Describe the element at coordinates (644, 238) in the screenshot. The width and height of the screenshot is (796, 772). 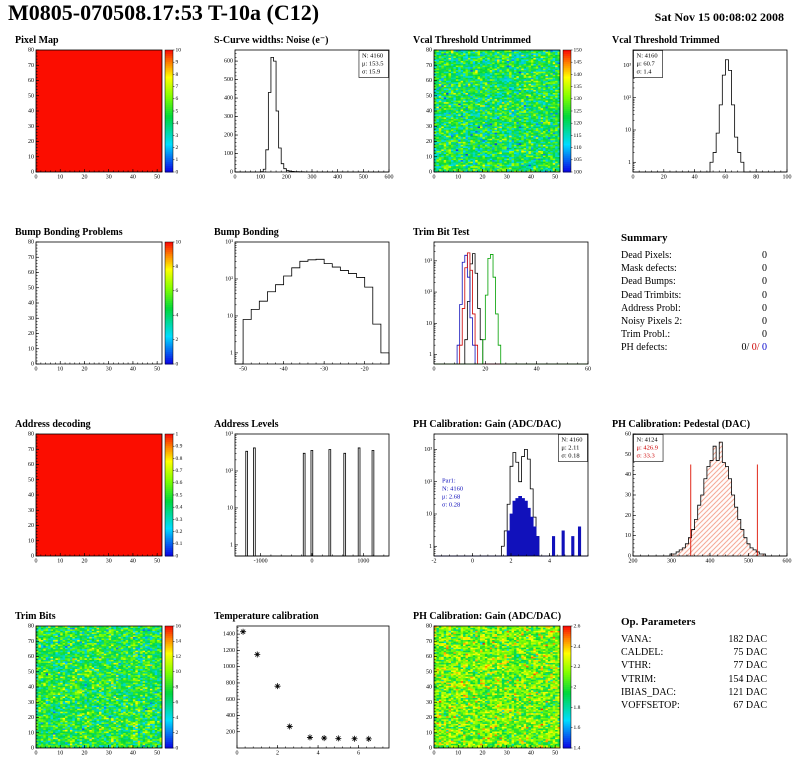
I see `summary-title: Summary` at that location.